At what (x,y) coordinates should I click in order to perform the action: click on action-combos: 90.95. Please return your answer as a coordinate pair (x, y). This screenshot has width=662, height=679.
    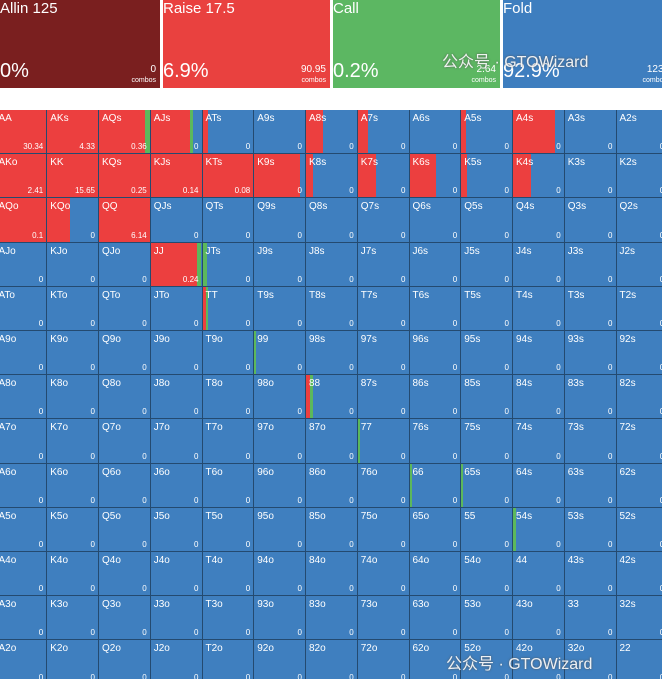
    Looking at the image, I should click on (313, 69).